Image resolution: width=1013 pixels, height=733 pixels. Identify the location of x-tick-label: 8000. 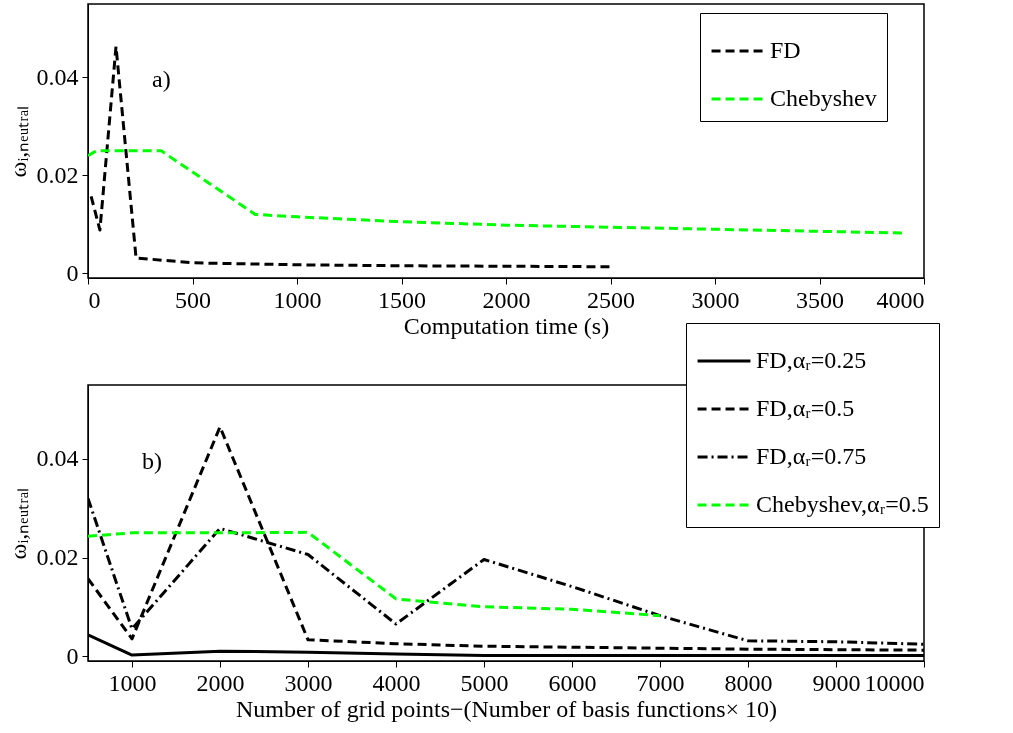
(748, 682).